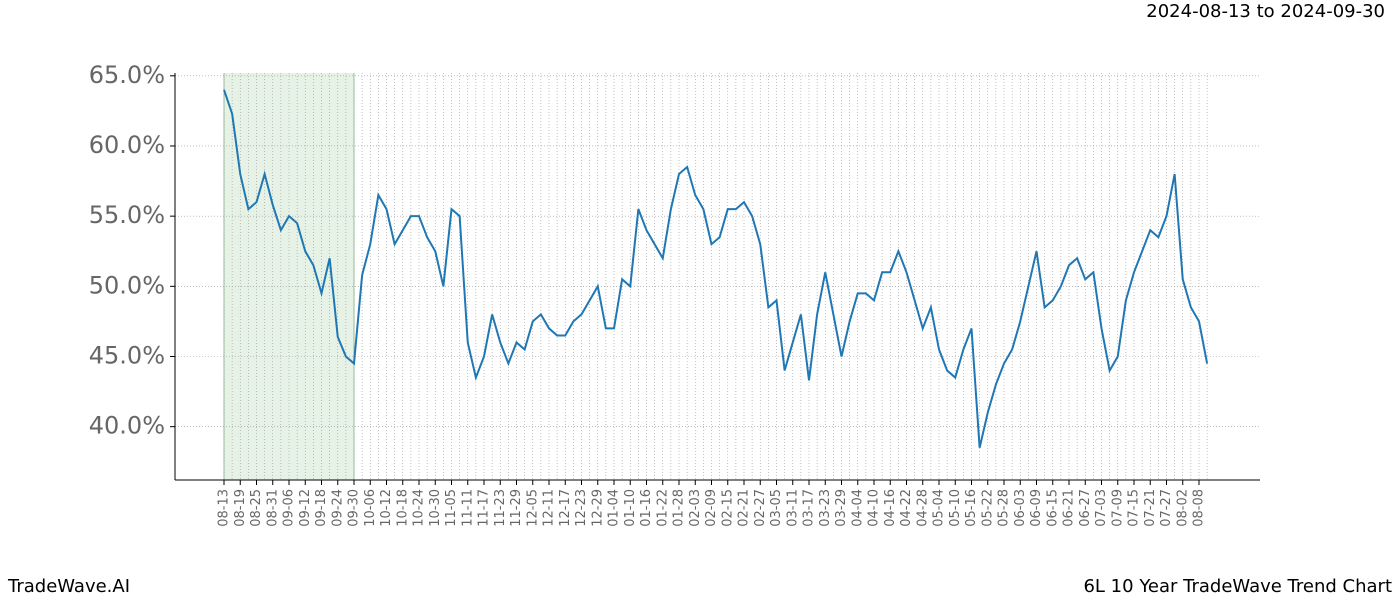 Image resolution: width=1400 pixels, height=600 pixels. What do you see at coordinates (614, 508) in the screenshot?
I see `x-tick-label: 01-04` at bounding box center [614, 508].